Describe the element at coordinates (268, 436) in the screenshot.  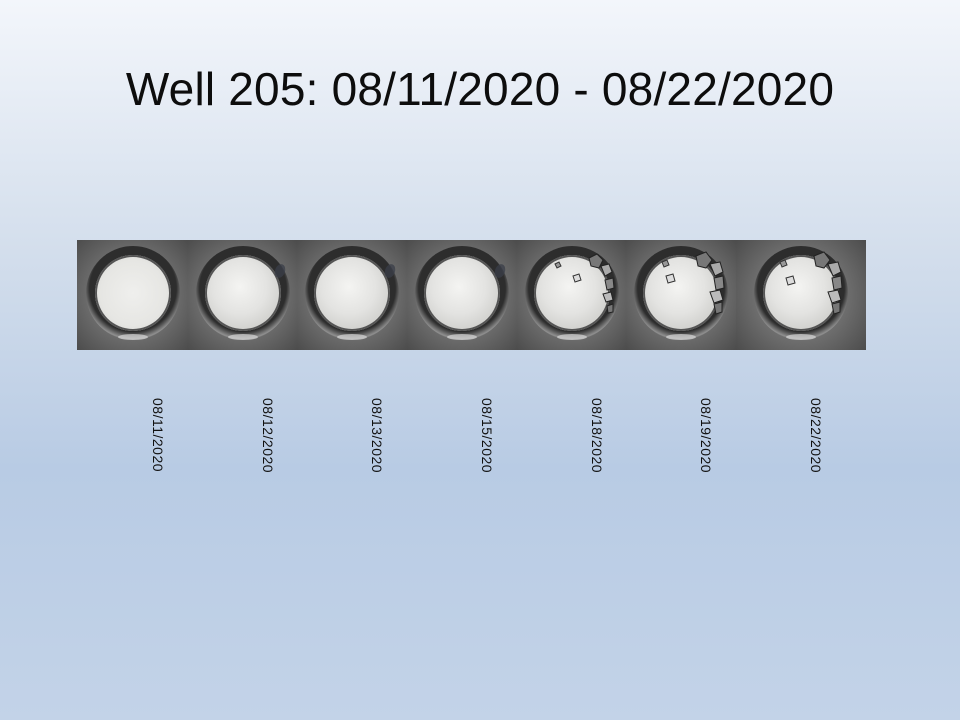
I see `date-label: 08/12/2020` at that location.